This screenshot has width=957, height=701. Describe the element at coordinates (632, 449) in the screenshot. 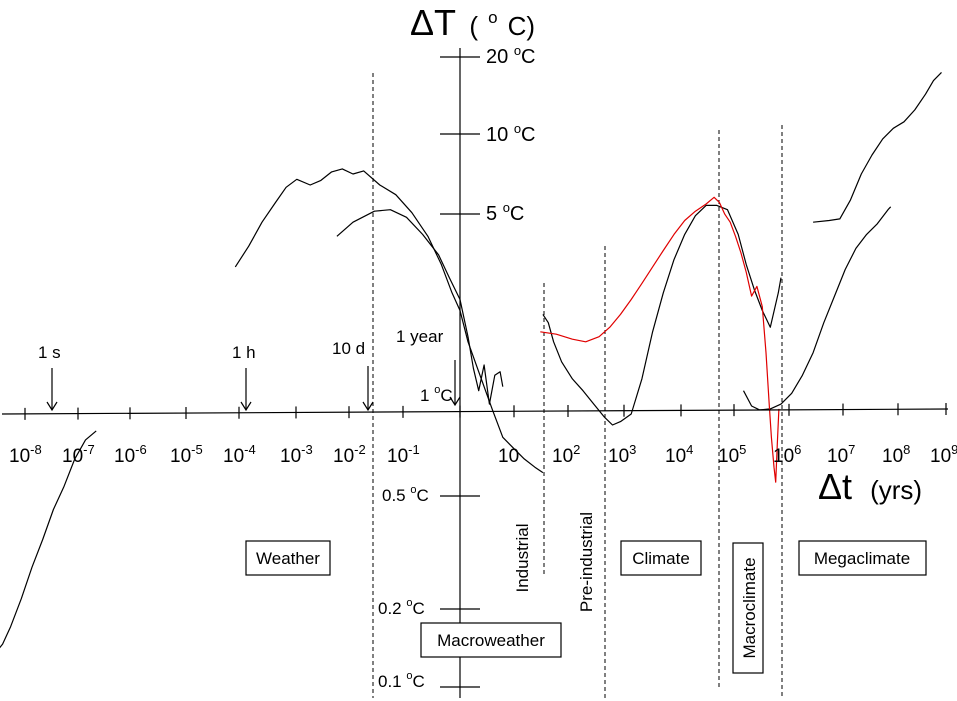

I see `x-tick-exponent: 3` at that location.